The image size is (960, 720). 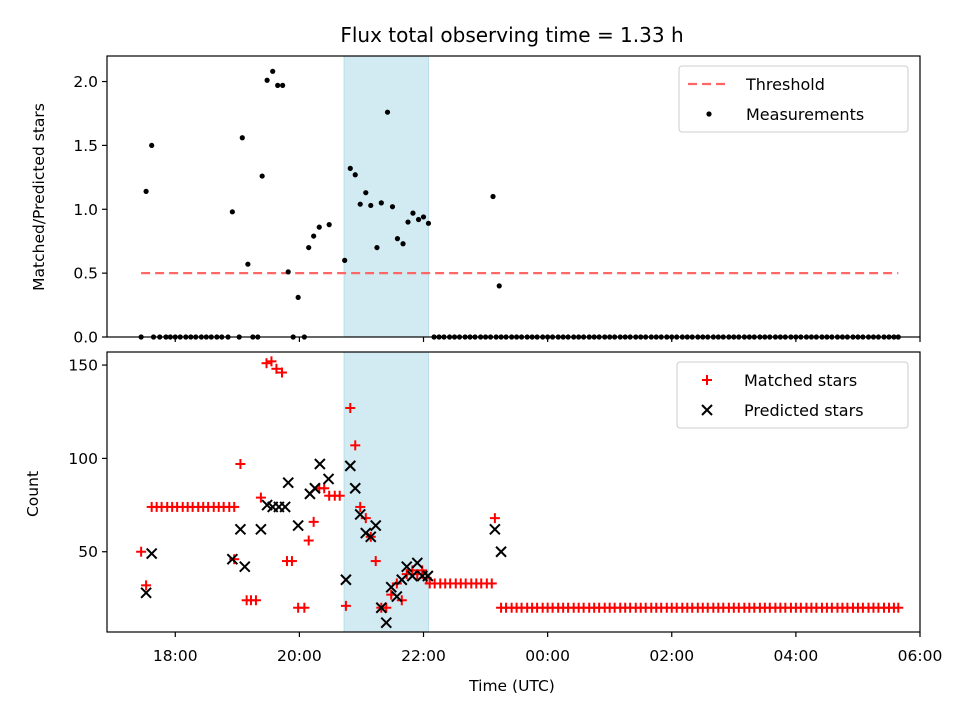 I want to click on legend-matched-swatch, so click(x=707, y=380).